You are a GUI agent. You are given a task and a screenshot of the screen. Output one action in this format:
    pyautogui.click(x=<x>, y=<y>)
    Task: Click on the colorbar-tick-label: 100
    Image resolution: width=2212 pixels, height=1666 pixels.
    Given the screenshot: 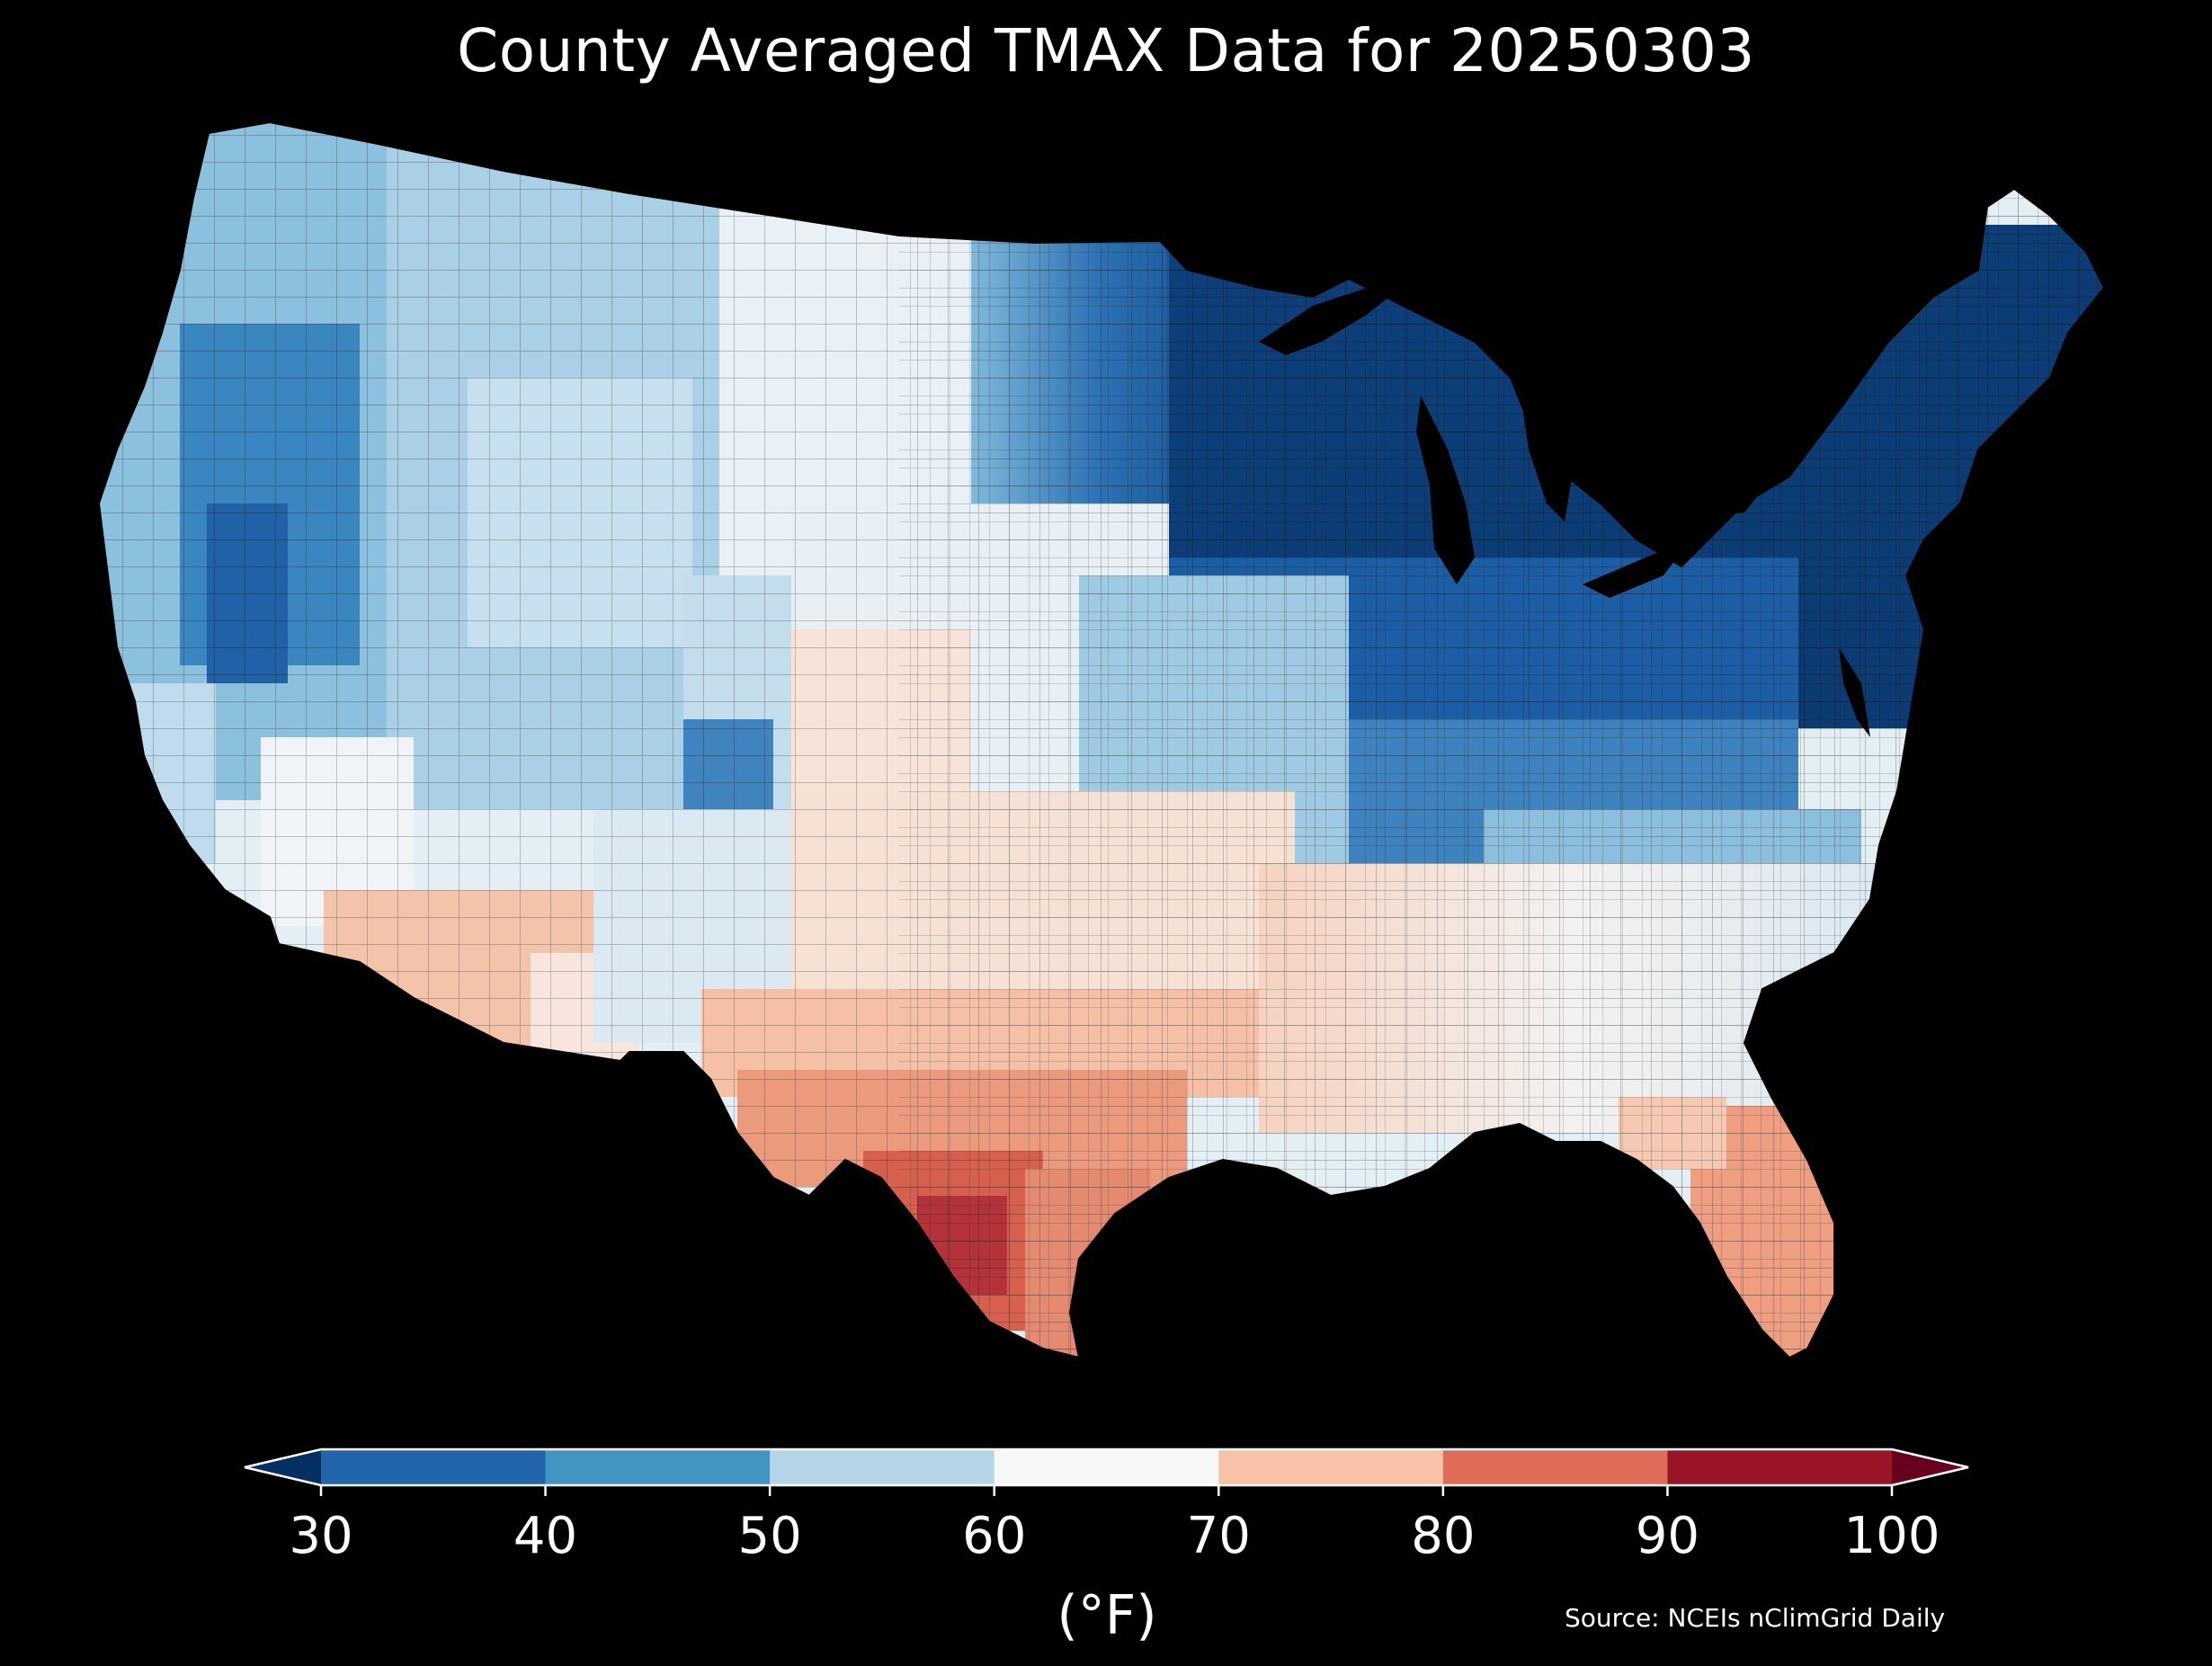 What is the action you would take?
    pyautogui.click(x=1891, y=1536)
    